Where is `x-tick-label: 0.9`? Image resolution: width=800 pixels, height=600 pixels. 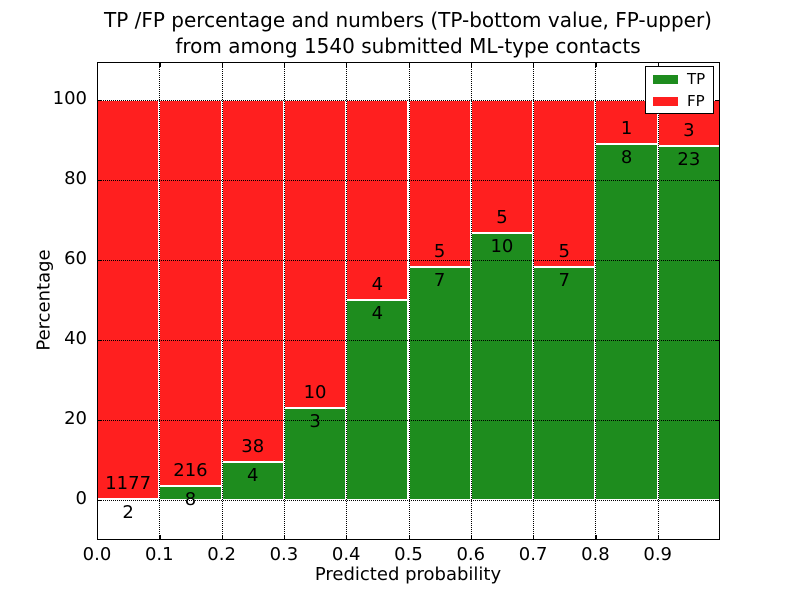
x-tick-label: 0.9 is located at coordinates (658, 554).